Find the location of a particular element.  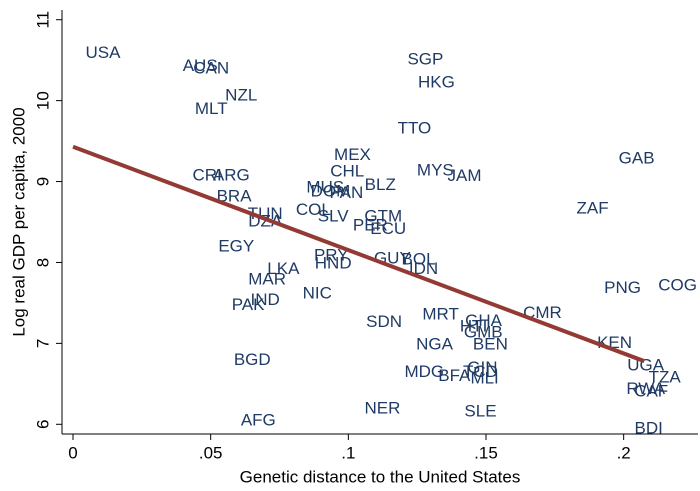

country-label: NIC is located at coordinates (317, 292).